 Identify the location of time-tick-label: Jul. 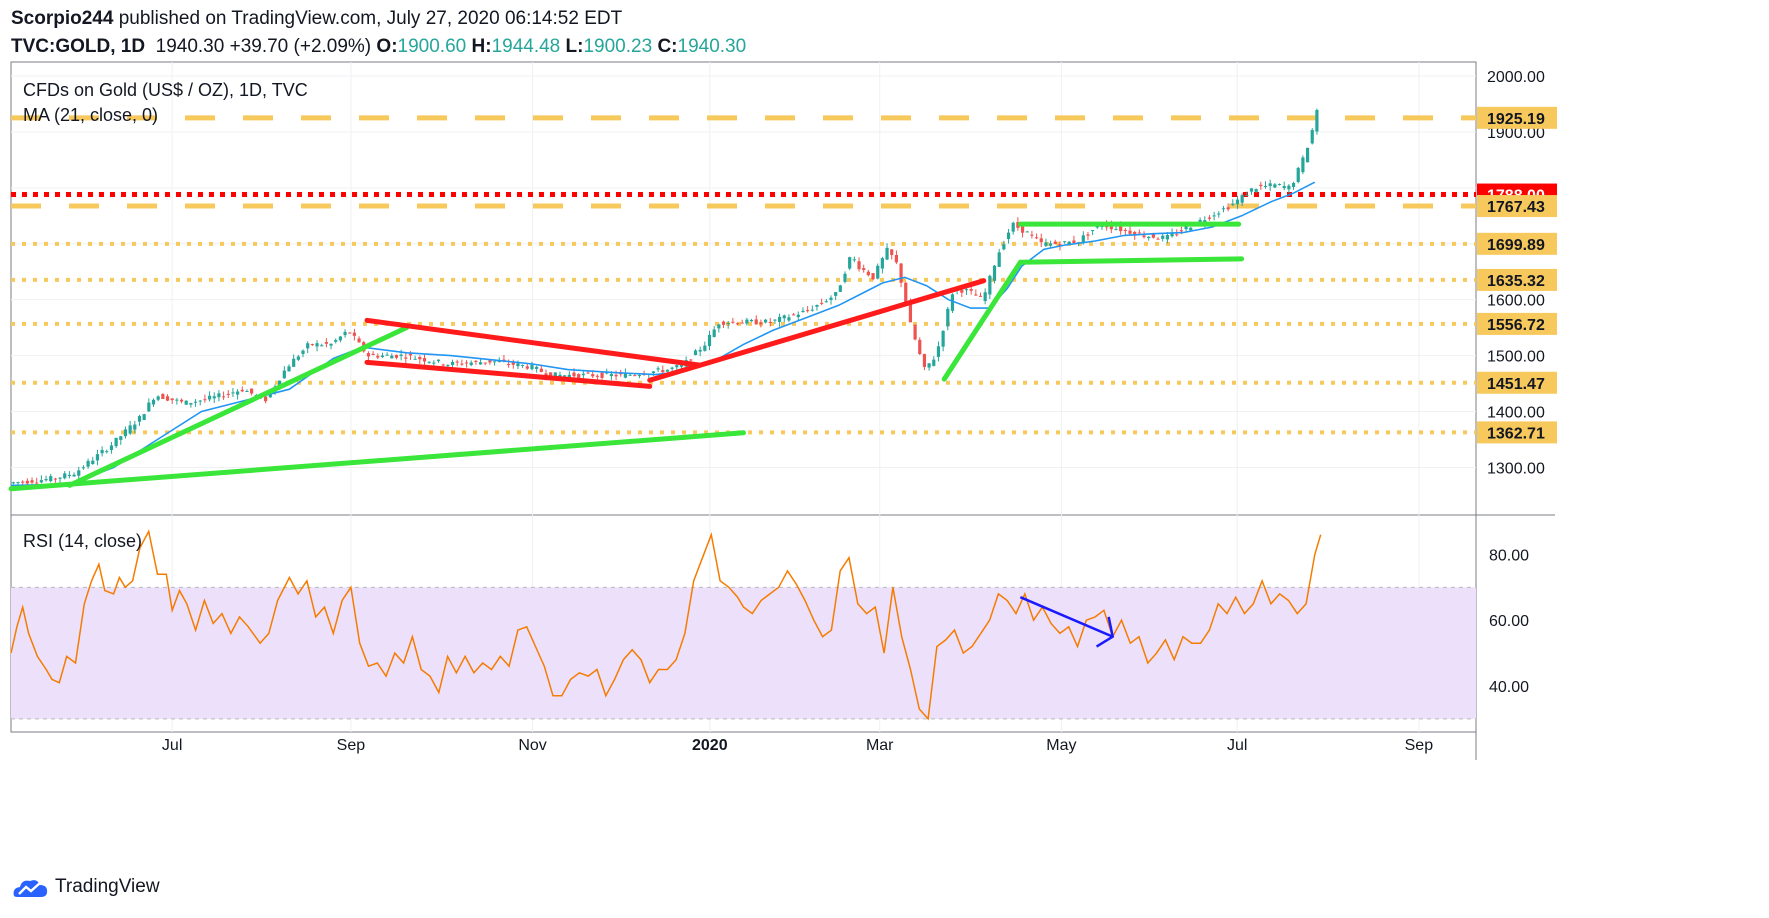
(172, 745).